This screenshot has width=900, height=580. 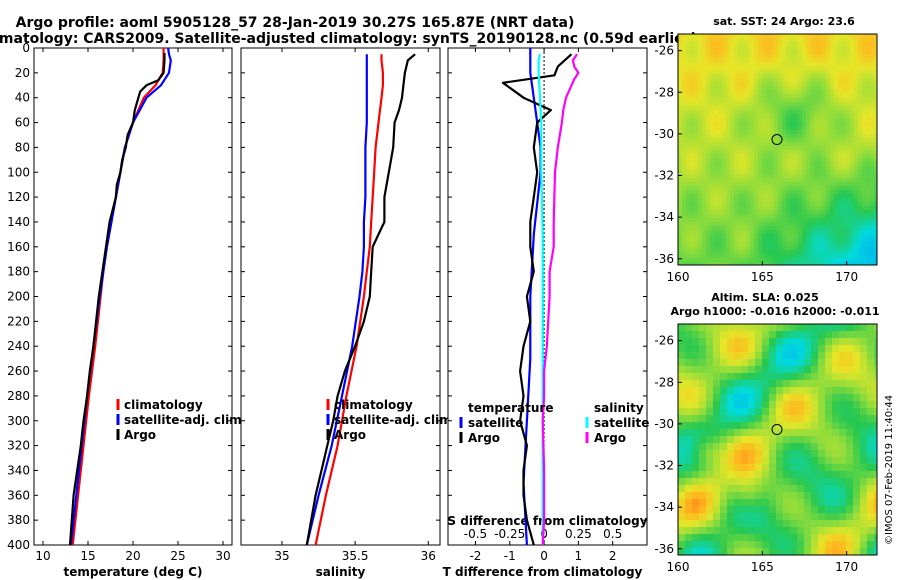 What do you see at coordinates (18, 272) in the screenshot?
I see `y-tick-label: 180` at bounding box center [18, 272].